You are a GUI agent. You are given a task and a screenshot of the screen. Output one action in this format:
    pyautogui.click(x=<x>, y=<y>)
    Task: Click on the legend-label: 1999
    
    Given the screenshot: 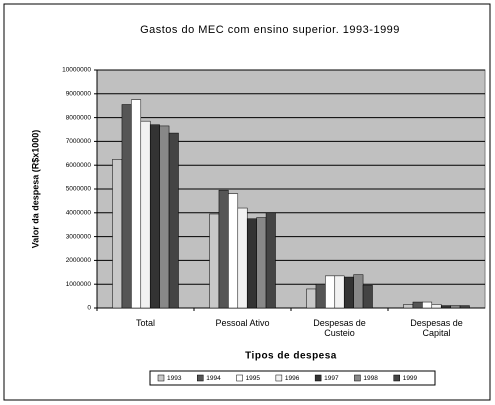 What is the action you would take?
    pyautogui.click(x=410, y=378)
    